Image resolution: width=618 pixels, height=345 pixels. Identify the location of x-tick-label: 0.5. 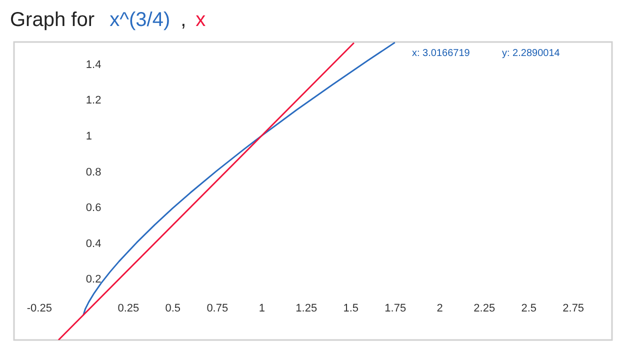
(173, 308).